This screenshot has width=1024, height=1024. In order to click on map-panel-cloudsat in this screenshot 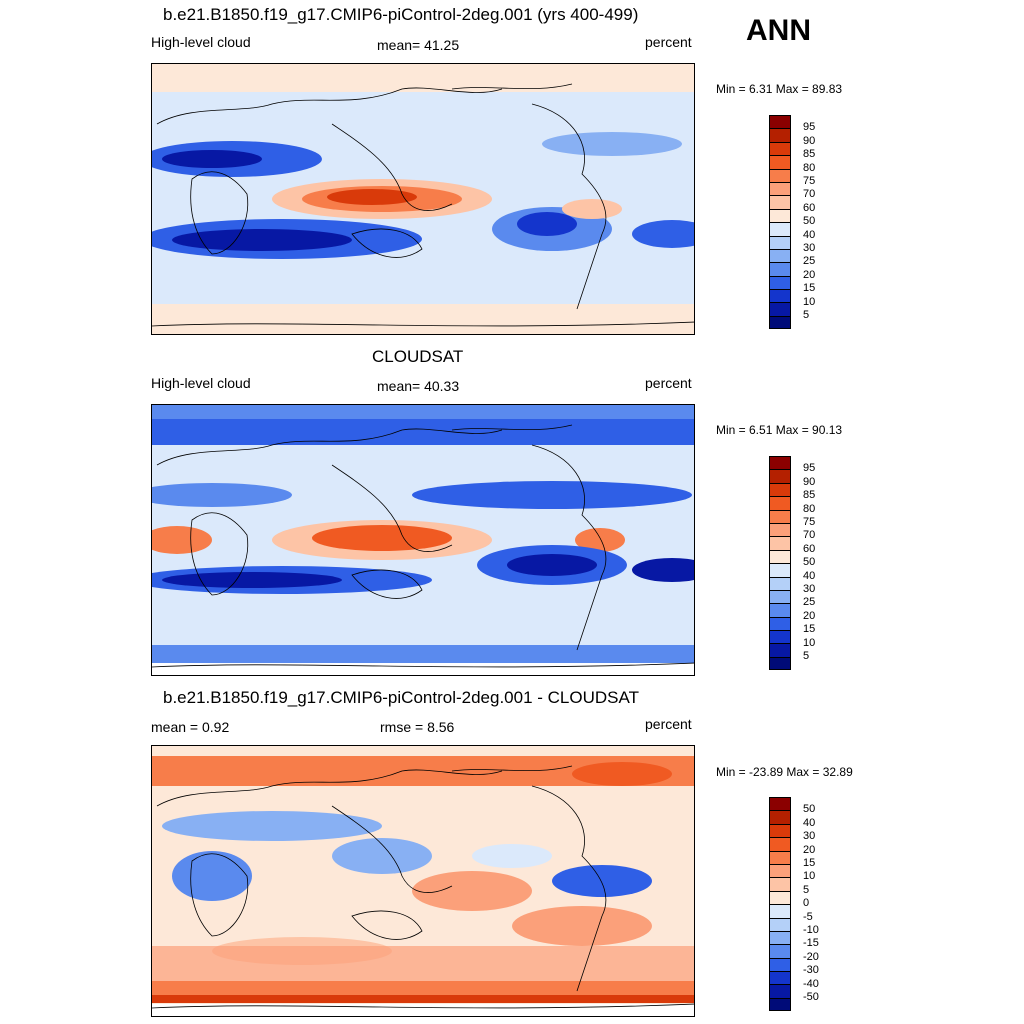, I will do `click(423, 540)`.